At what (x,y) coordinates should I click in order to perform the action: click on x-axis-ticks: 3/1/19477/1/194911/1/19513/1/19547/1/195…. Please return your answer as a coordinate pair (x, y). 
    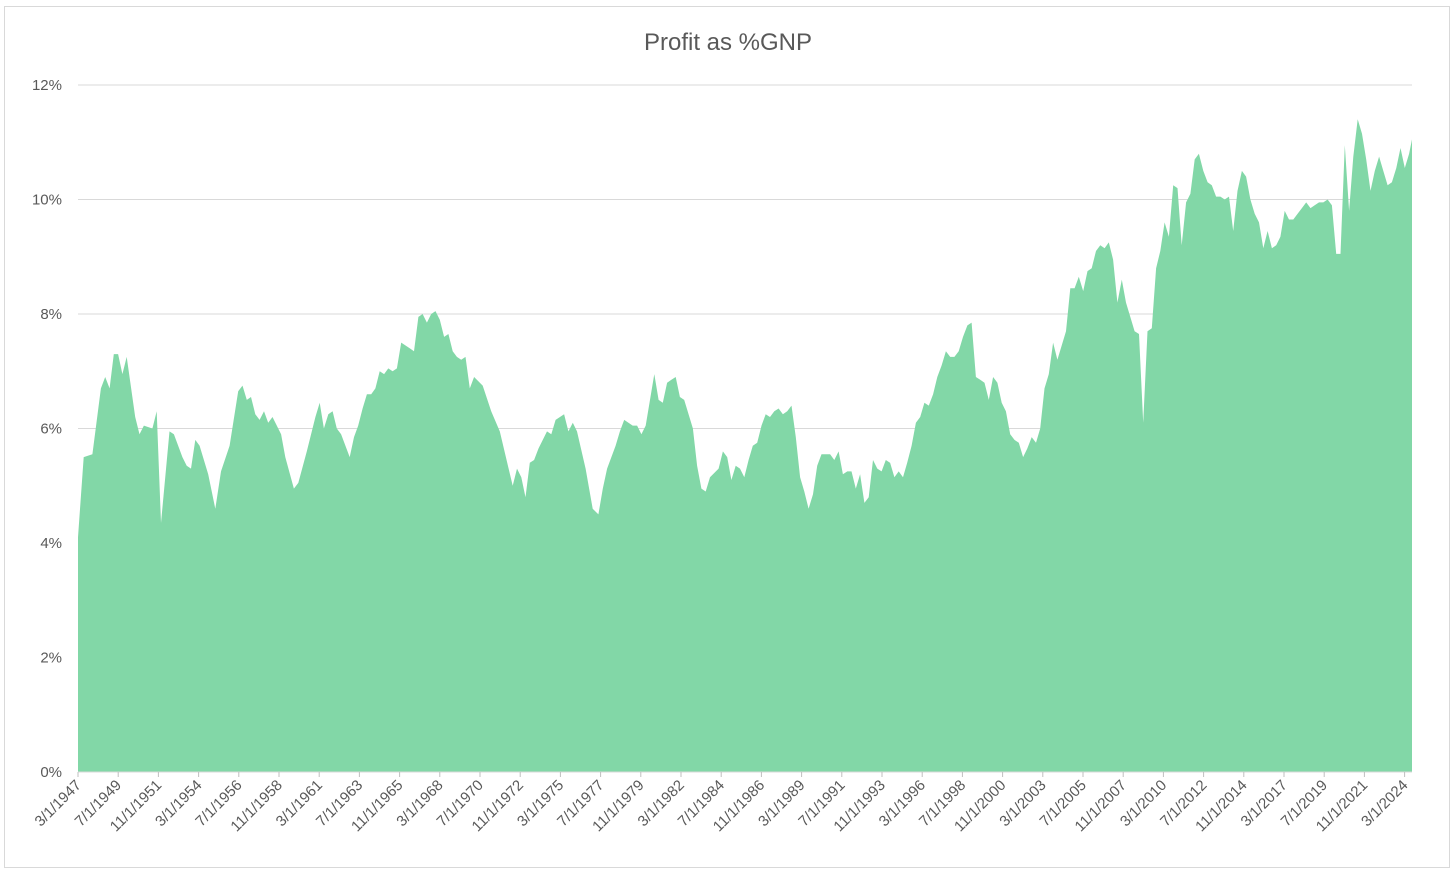
    Looking at the image, I should click on (721, 803).